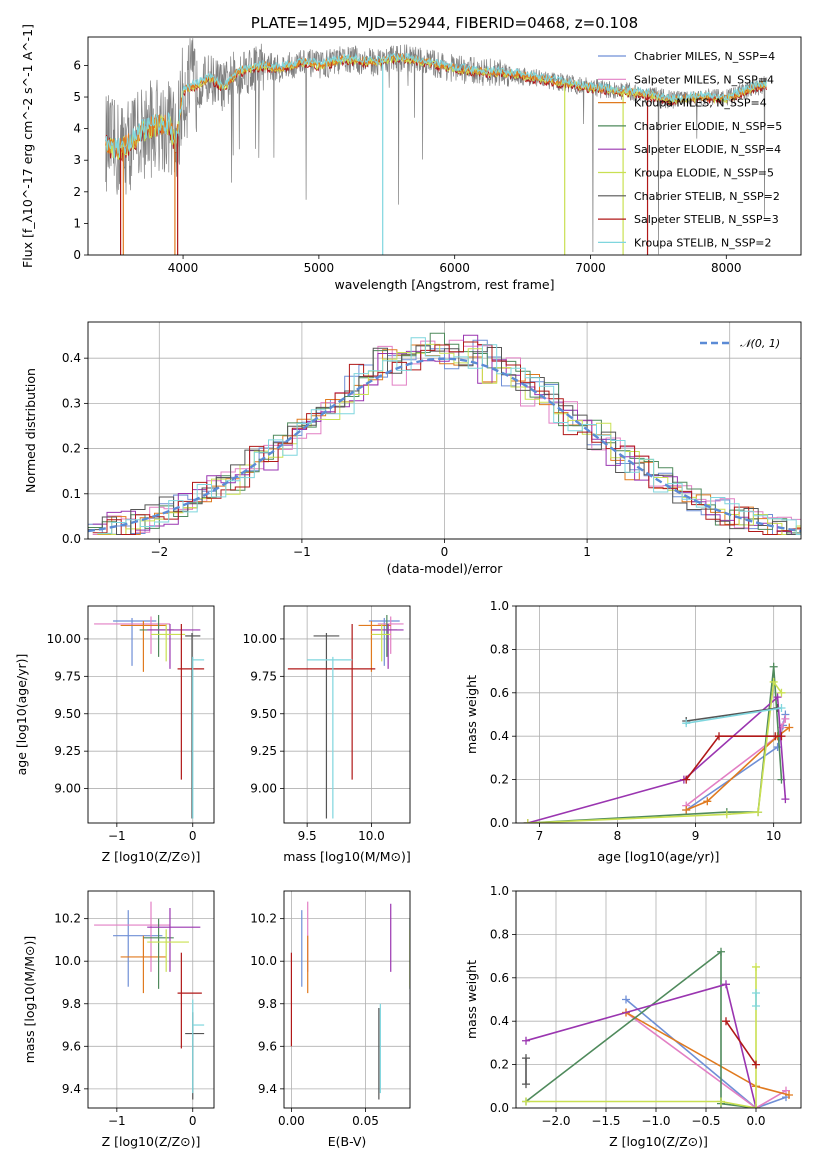 This screenshot has width=819, height=1170. Describe the element at coordinates (555, 1121) in the screenshot. I see `x-tick-label: −2.0` at that location.